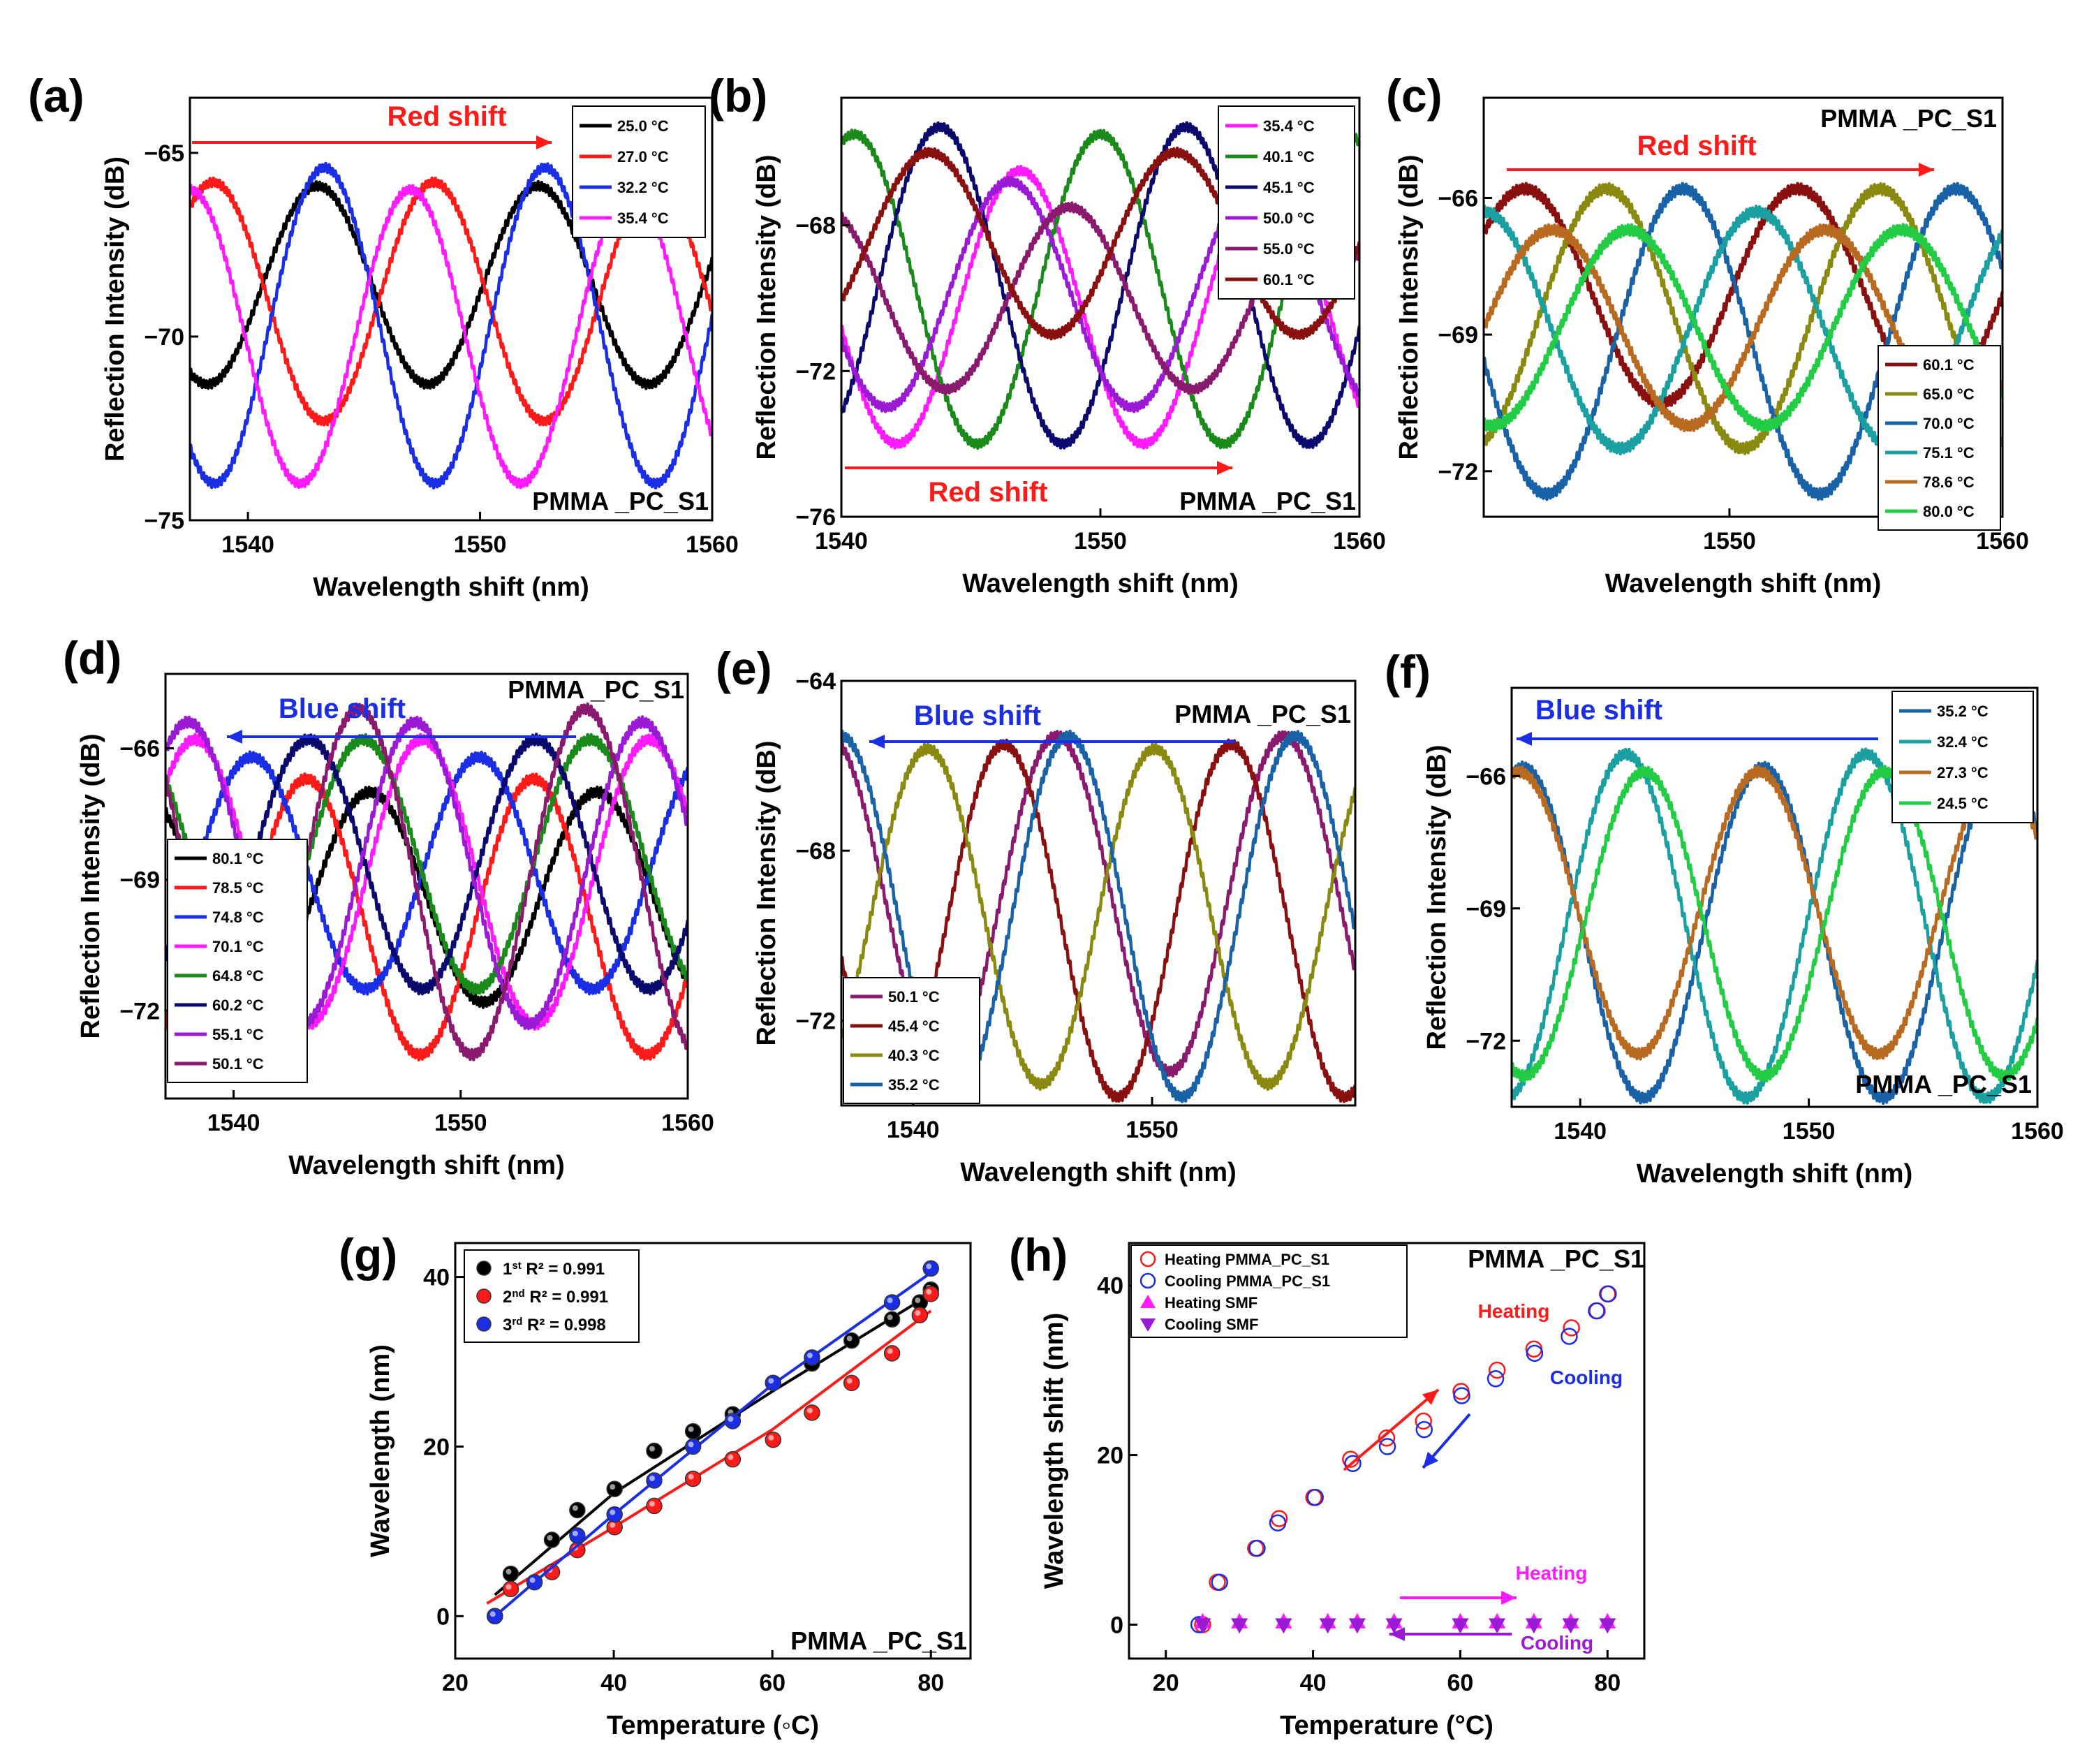  What do you see at coordinates (1110, 1286) in the screenshot?
I see `y-tick-label: 40` at bounding box center [1110, 1286].